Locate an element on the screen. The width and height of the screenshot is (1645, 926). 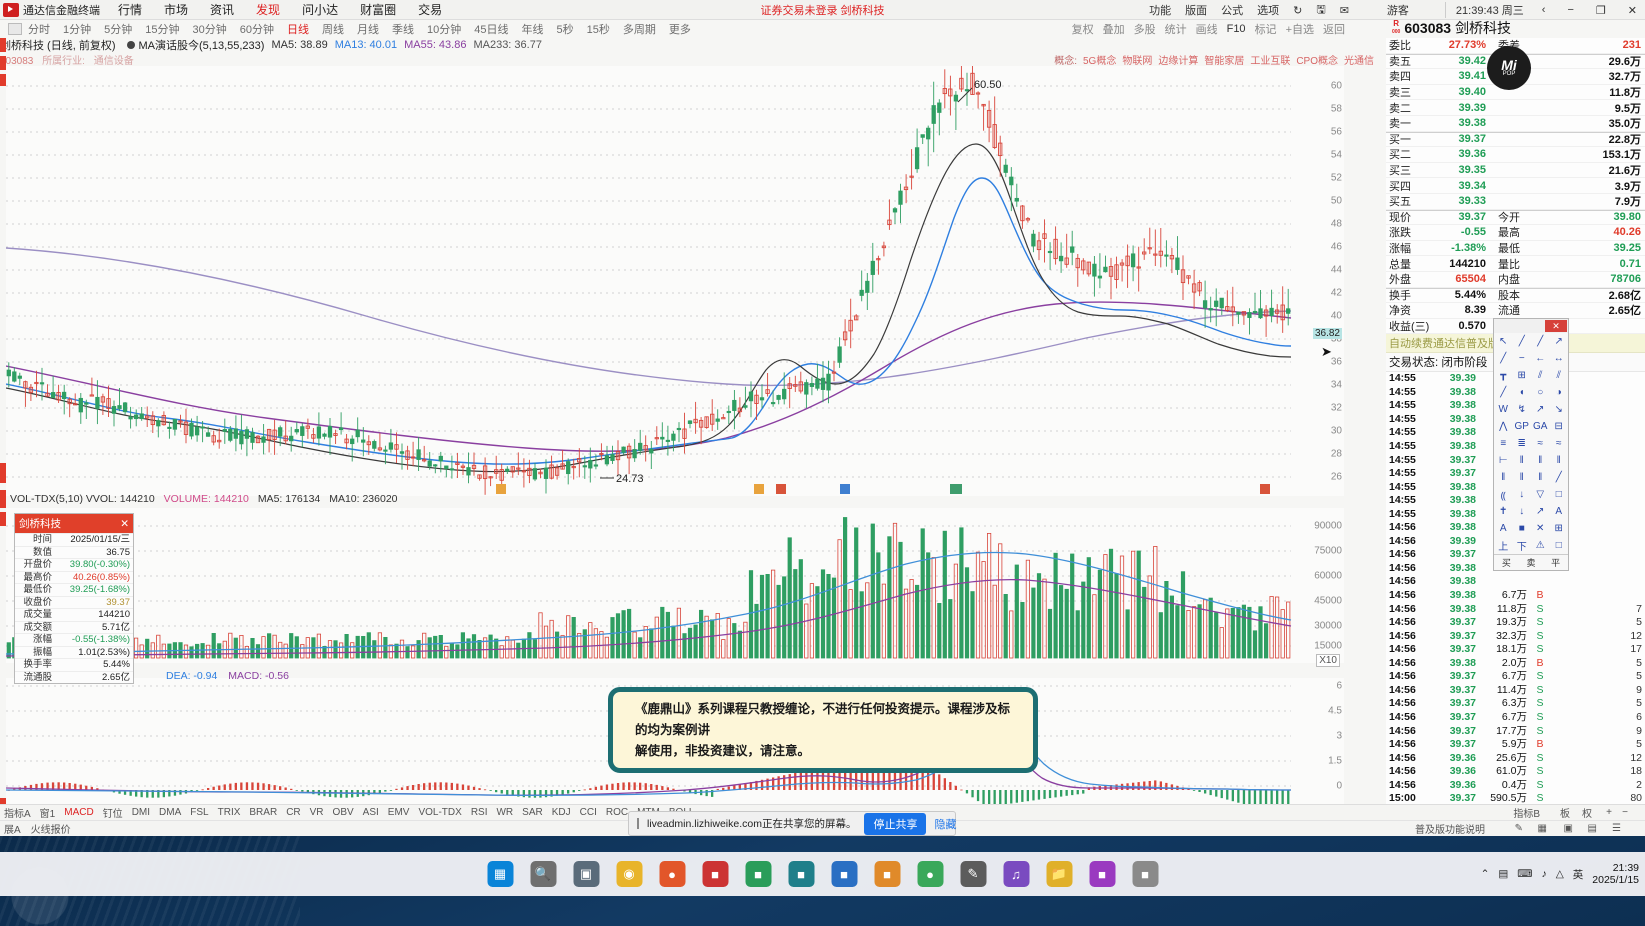
draw-tool-4: ╱ is located at coordinates (1503, 358).